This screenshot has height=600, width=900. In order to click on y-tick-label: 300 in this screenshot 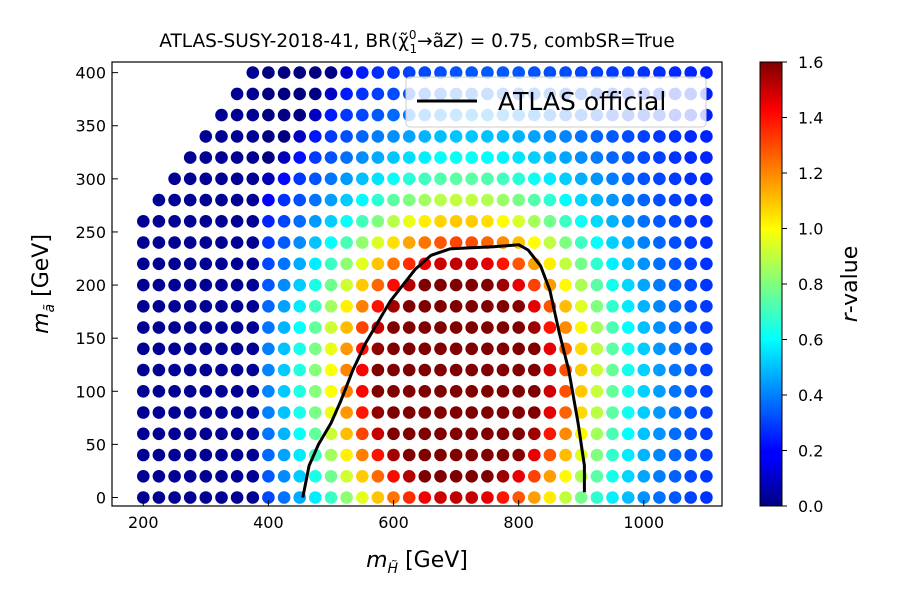, I will do `click(90, 179)`.